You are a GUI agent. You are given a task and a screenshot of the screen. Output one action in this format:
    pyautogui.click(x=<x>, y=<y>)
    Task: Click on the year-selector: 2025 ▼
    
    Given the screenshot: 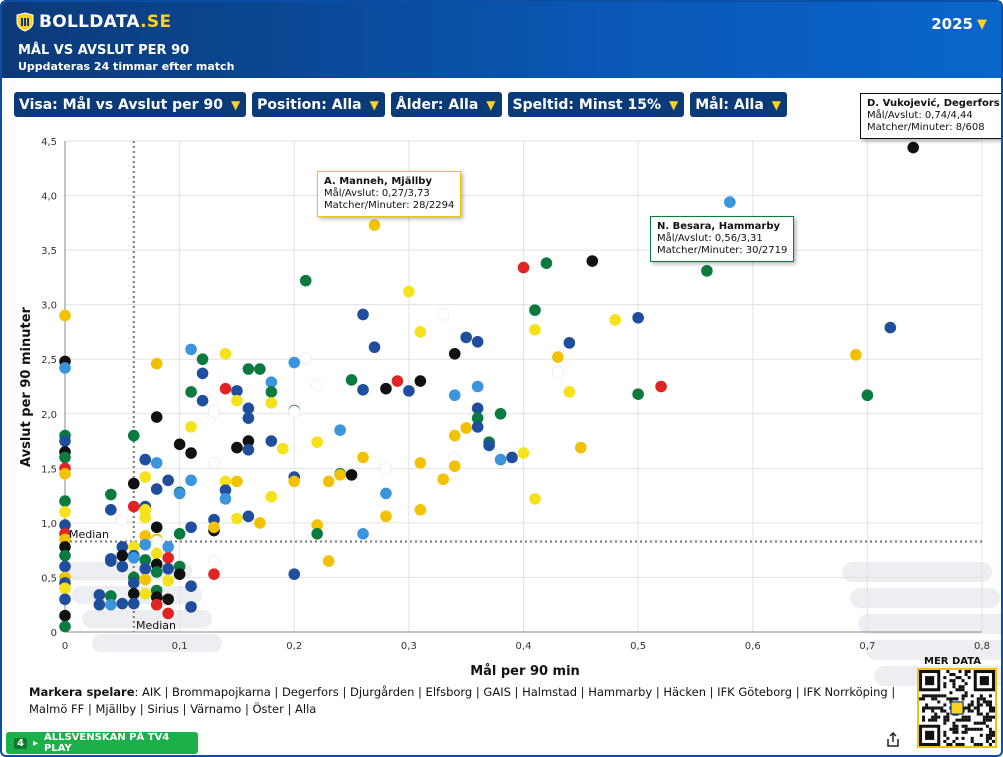 What is the action you would take?
    pyautogui.click(x=959, y=24)
    